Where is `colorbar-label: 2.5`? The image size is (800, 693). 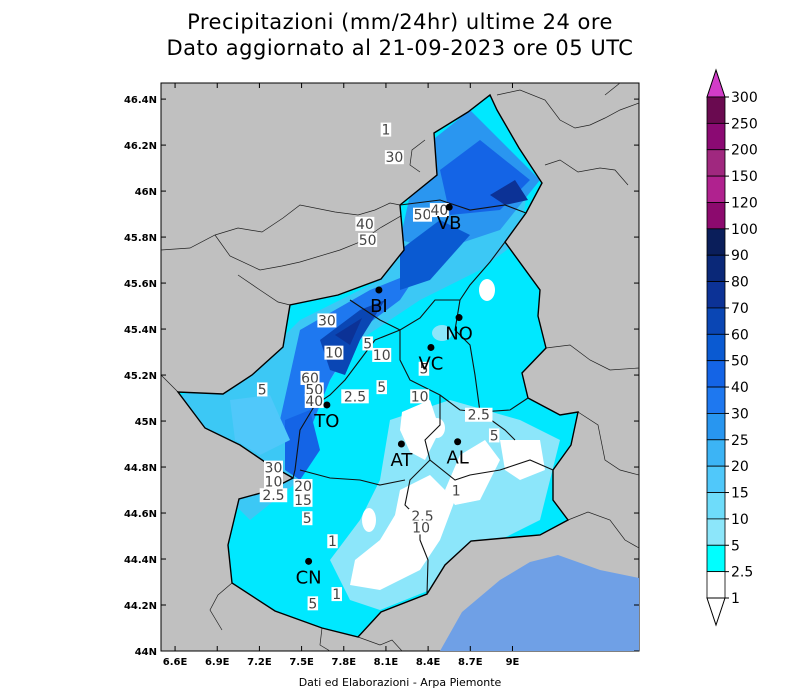
colorbar-label: 2.5 is located at coordinates (742, 573).